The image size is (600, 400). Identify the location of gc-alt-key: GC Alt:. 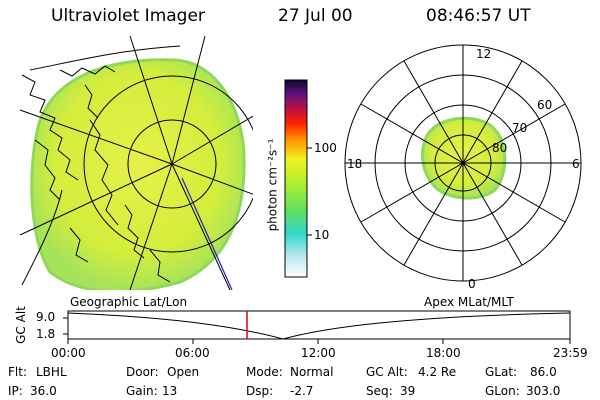
(387, 372).